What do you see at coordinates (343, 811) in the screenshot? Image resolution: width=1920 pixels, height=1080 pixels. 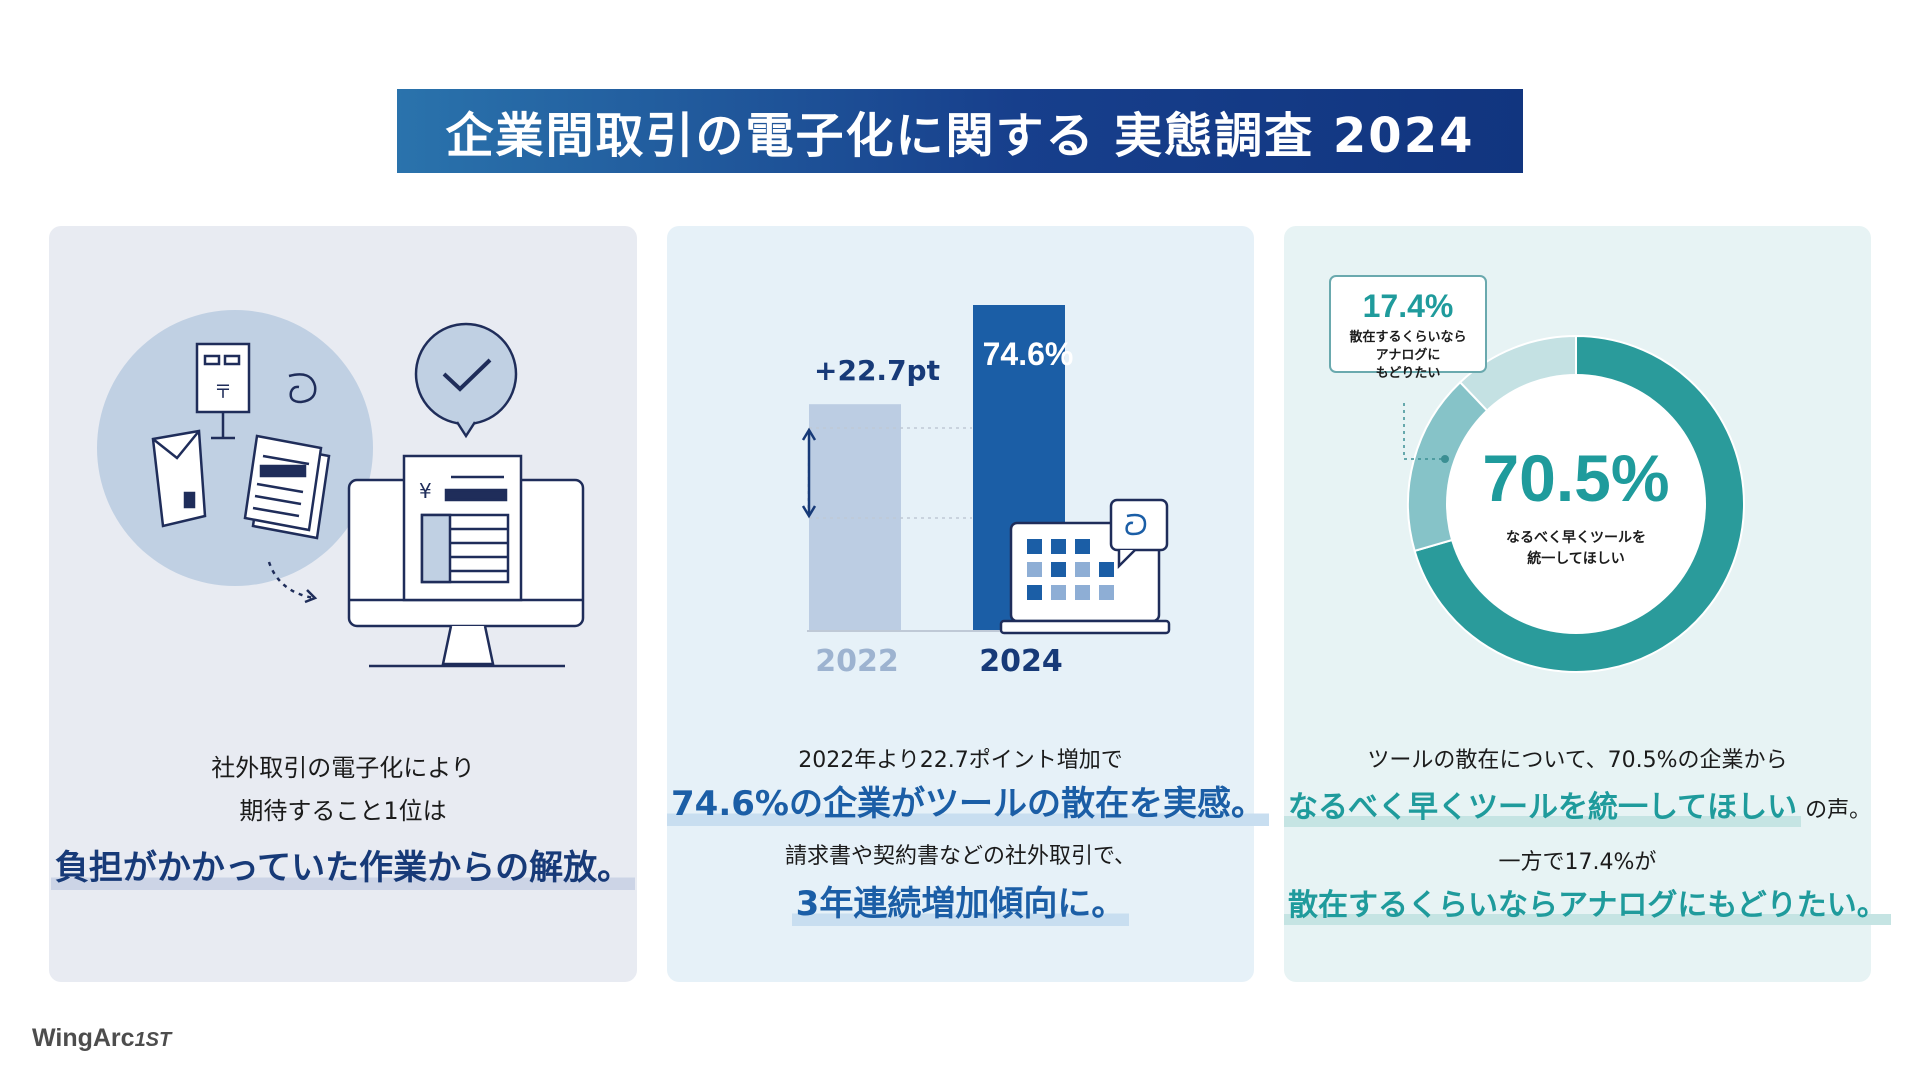 I see `panel1-line2: 期待すること1位は` at bounding box center [343, 811].